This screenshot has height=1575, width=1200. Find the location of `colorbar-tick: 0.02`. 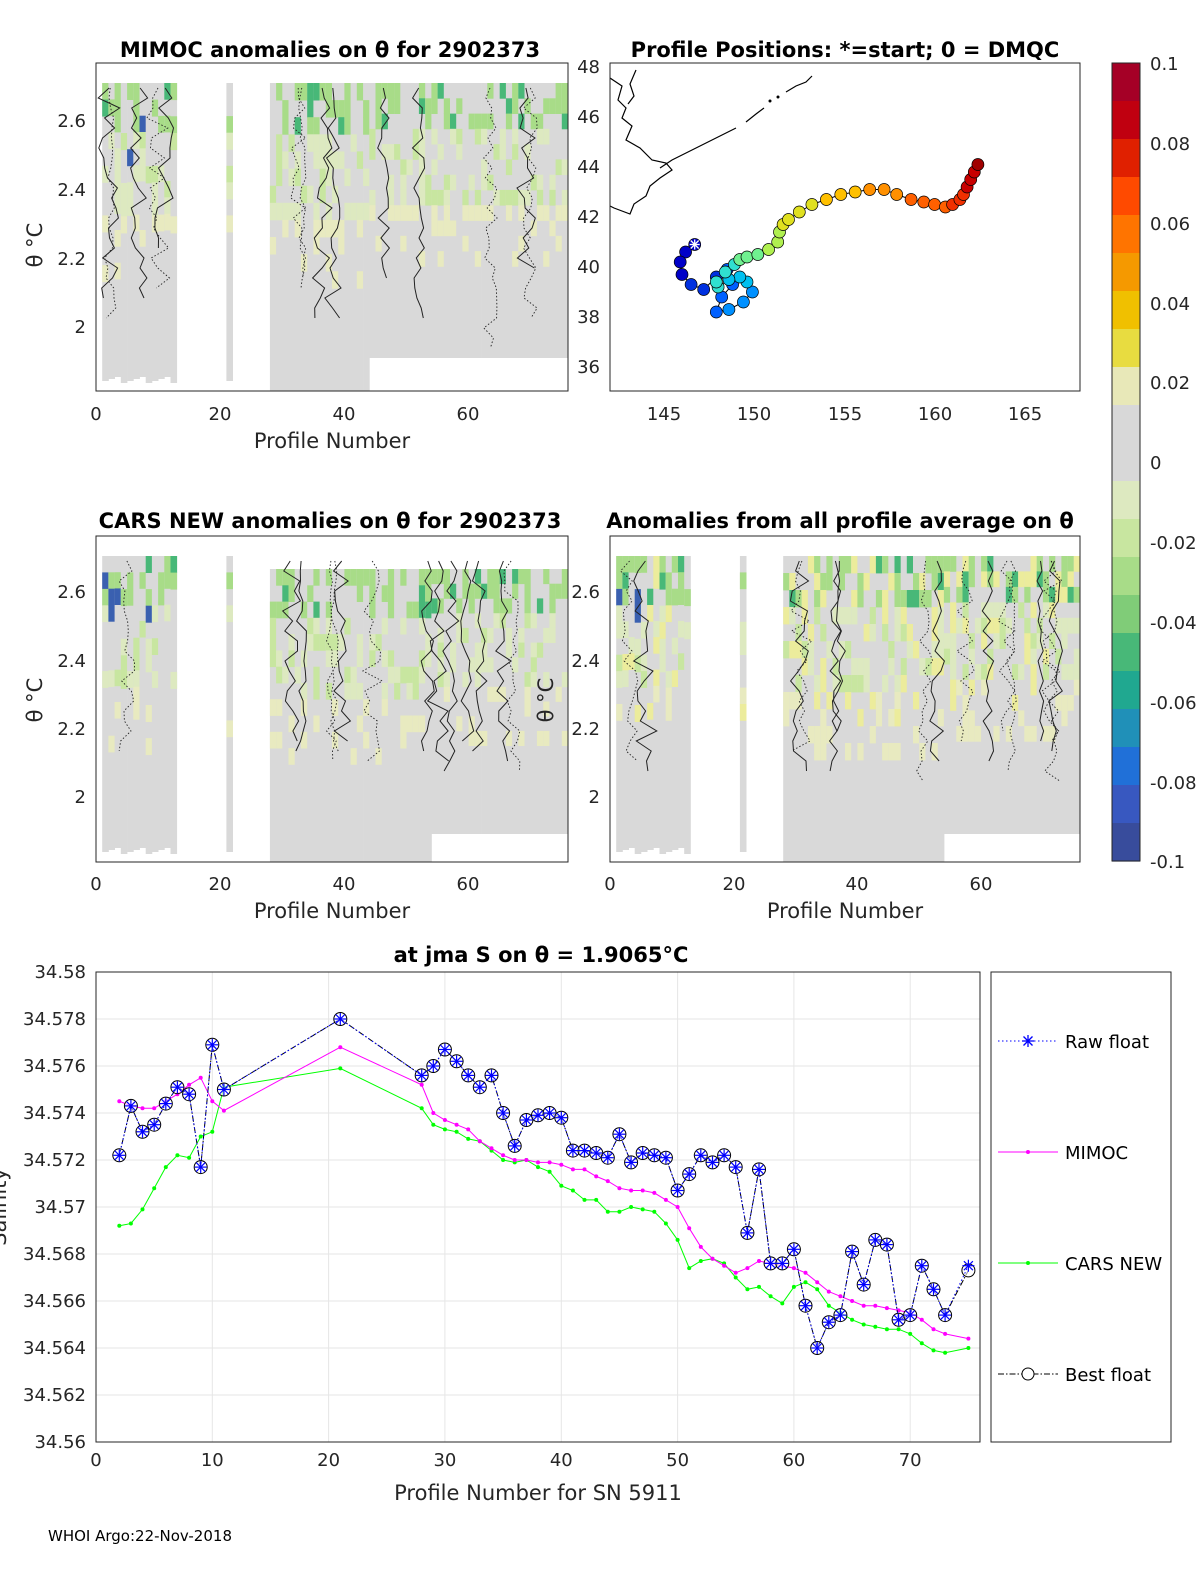

colorbar-tick: 0.02 is located at coordinates (1170, 383).